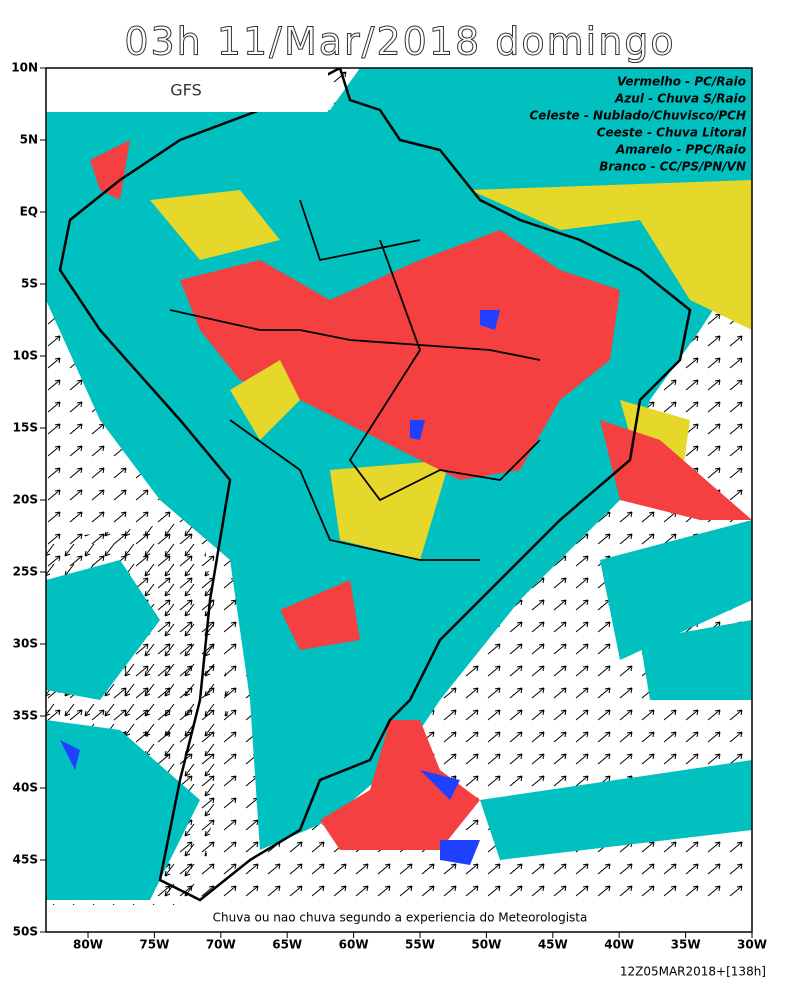 The height and width of the screenshot is (1004, 800). Describe the element at coordinates (399, 42) in the screenshot. I see `map-title: 03h 11/Mar/2018 domingo` at that location.